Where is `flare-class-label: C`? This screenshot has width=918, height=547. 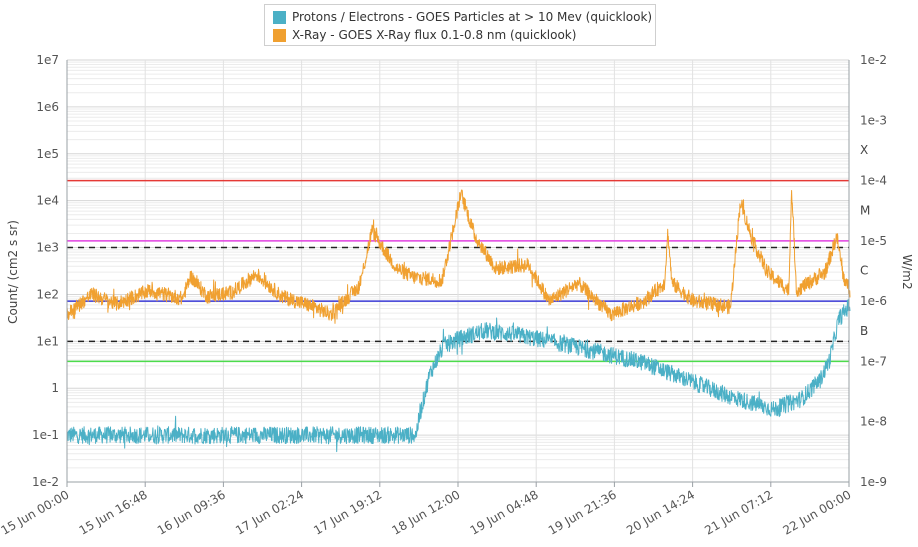 flare-class-label: C is located at coordinates (864, 271).